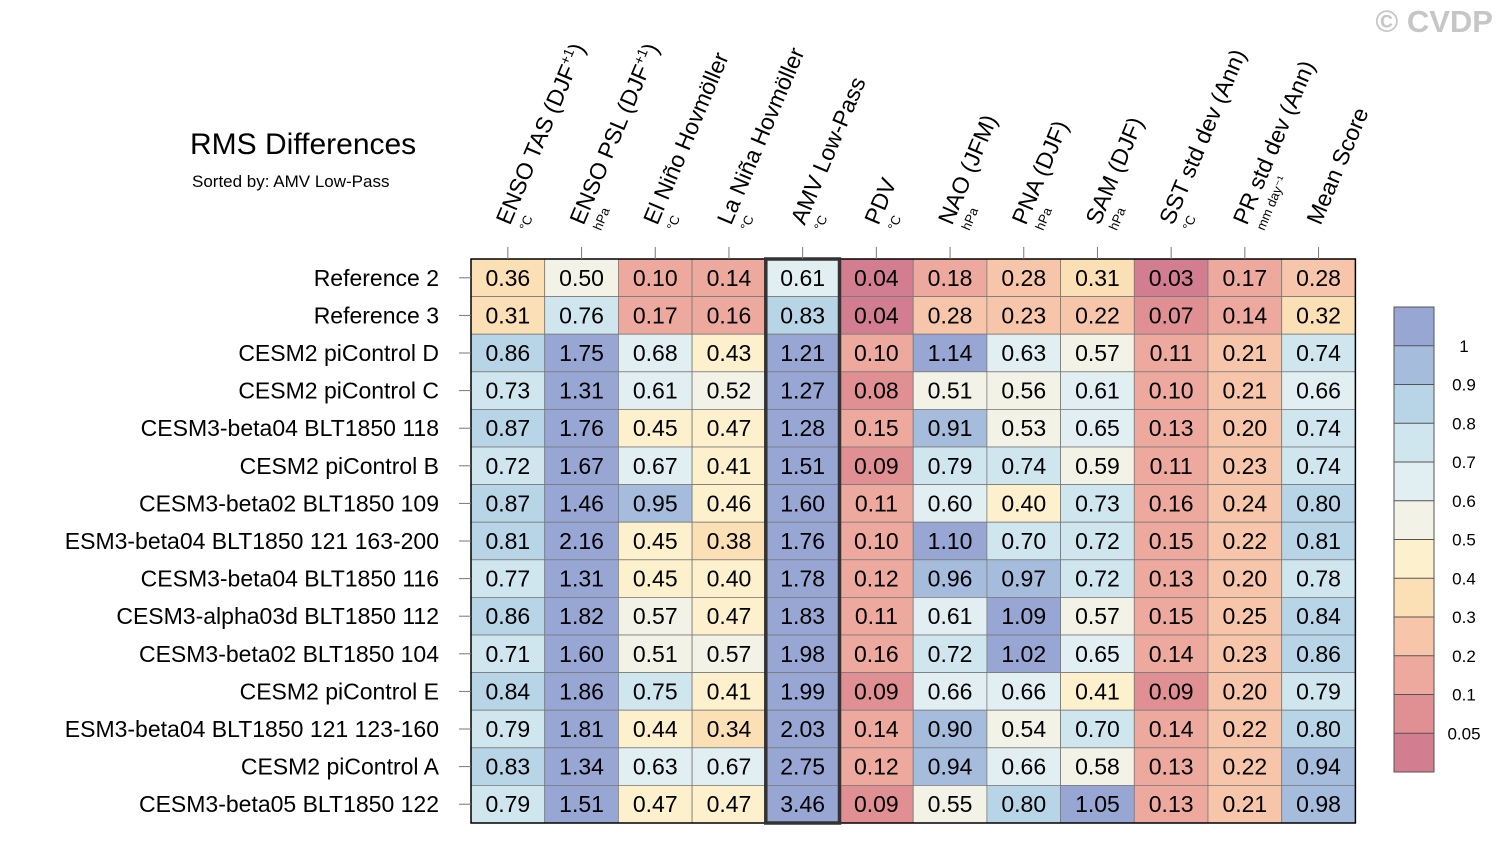 The width and height of the screenshot is (1505, 842). What do you see at coordinates (1023, 616) in the screenshot?
I see `cell-value: 1.09` at bounding box center [1023, 616].